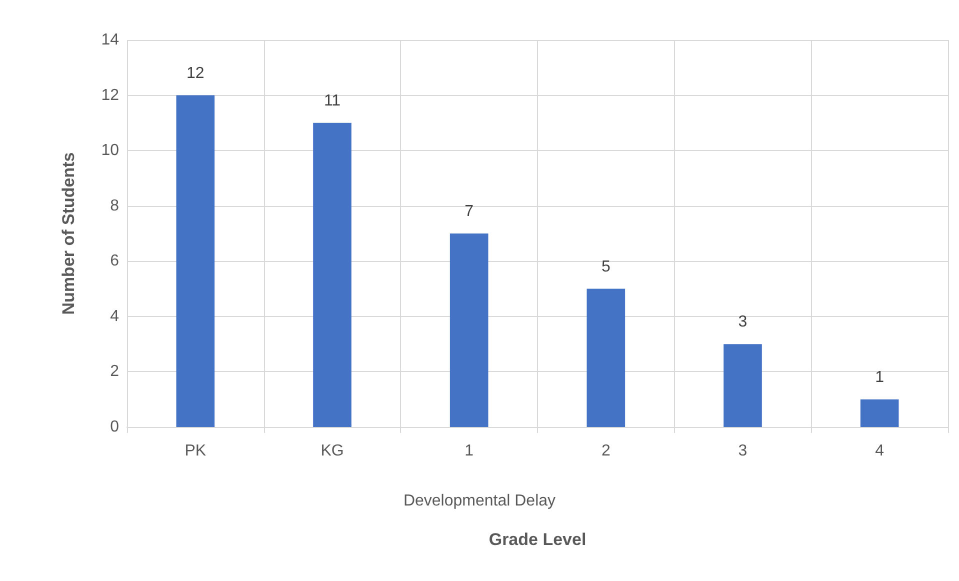 The width and height of the screenshot is (959, 581). I want to click on data-label: 7, so click(469, 211).